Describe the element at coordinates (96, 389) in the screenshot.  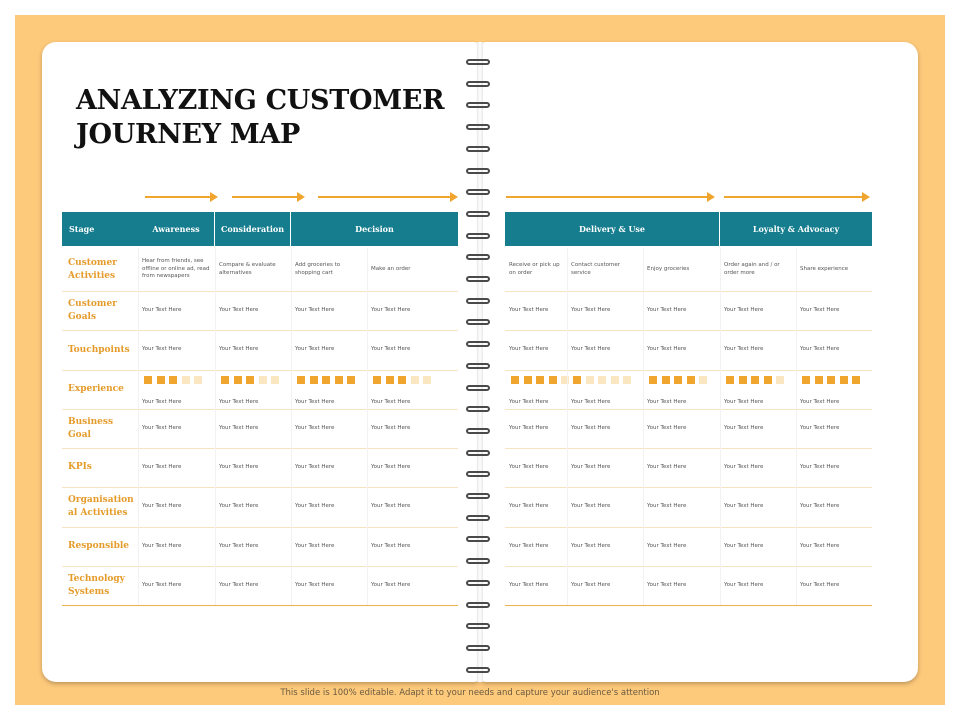
I see `row-label: Experience` at that location.